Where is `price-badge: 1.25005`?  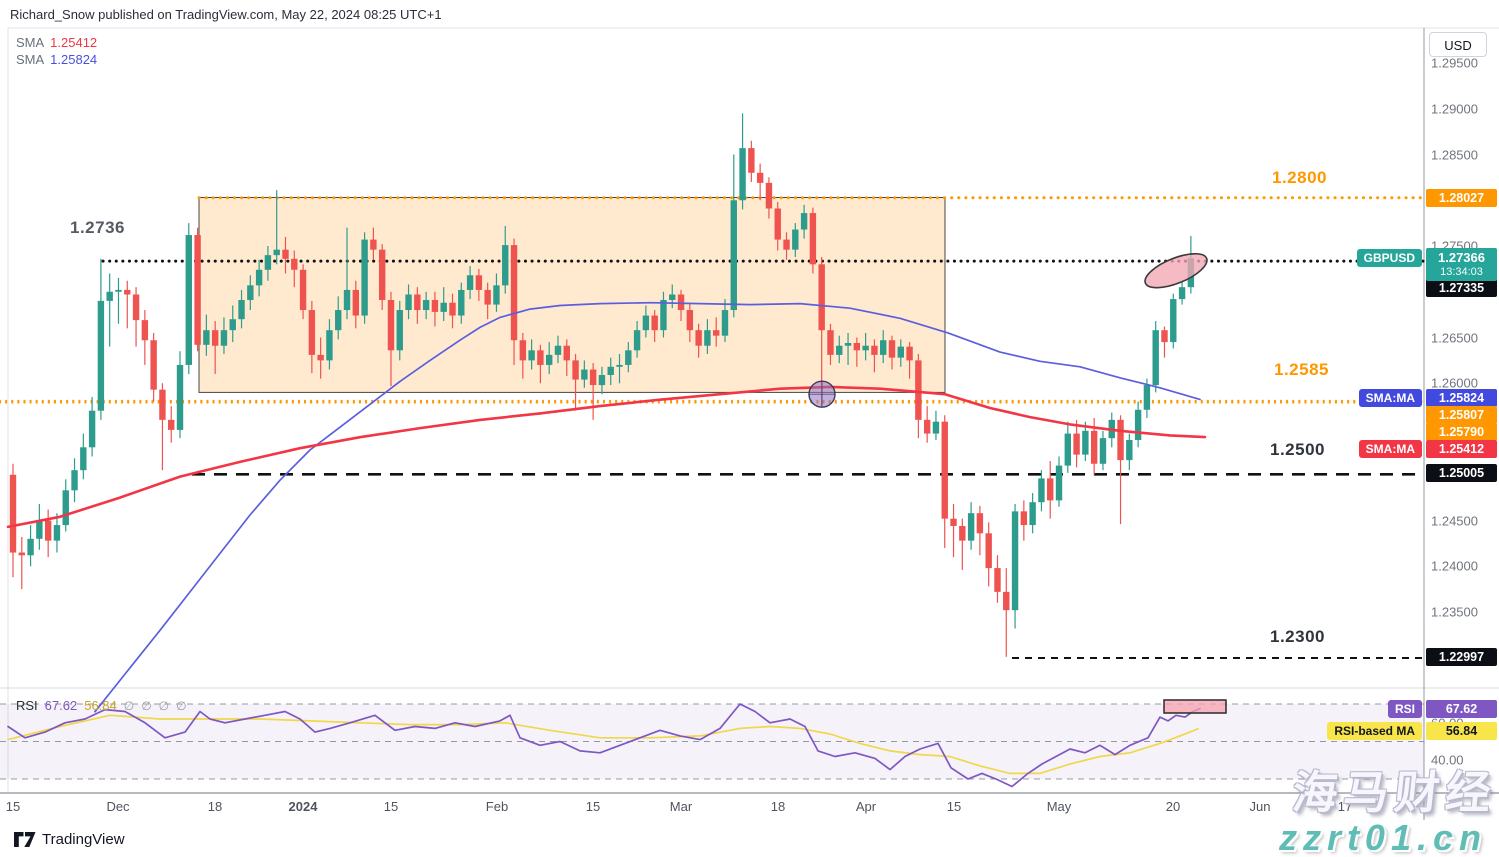 price-badge: 1.25005 is located at coordinates (1461, 473).